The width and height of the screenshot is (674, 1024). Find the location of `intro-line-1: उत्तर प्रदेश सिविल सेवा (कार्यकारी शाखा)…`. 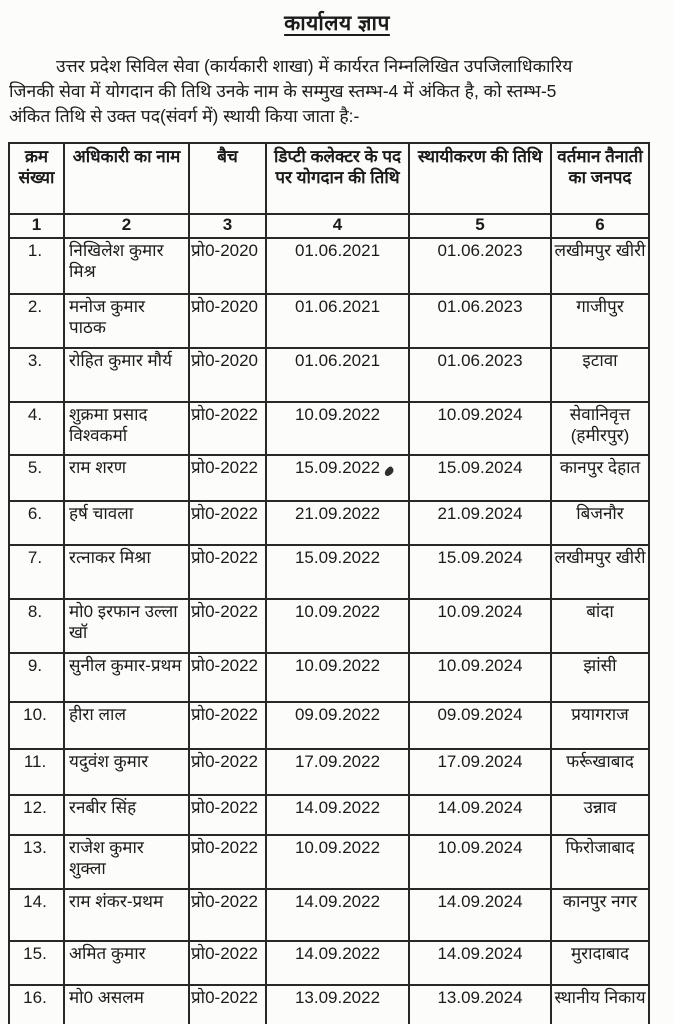

intro-line-1: उत्तर प्रदेश सिविल सेवा (कार्यकारी शाखा)… is located at coordinates (314, 66).